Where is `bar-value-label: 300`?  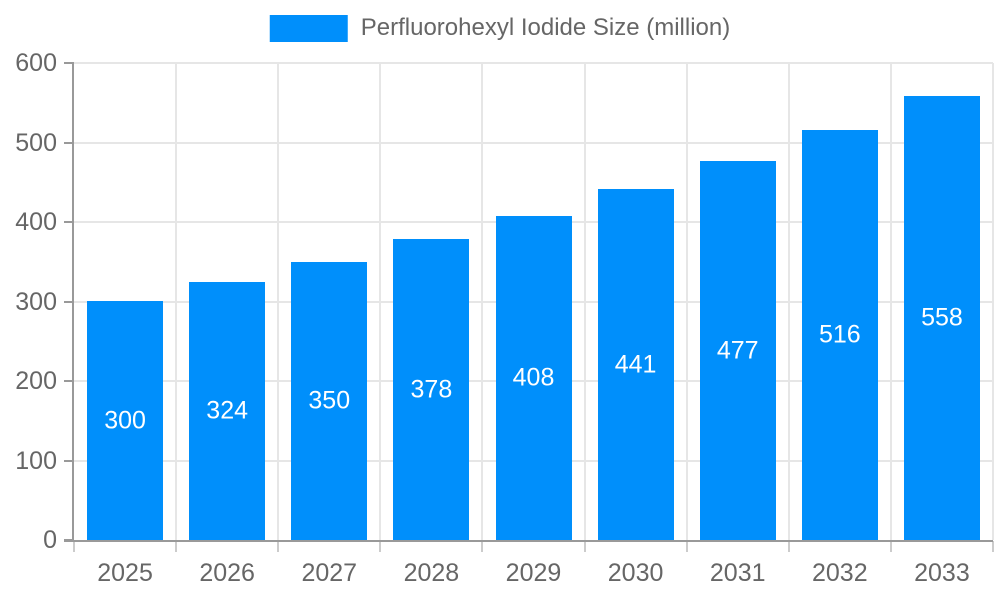
bar-value-label: 300 is located at coordinates (125, 420).